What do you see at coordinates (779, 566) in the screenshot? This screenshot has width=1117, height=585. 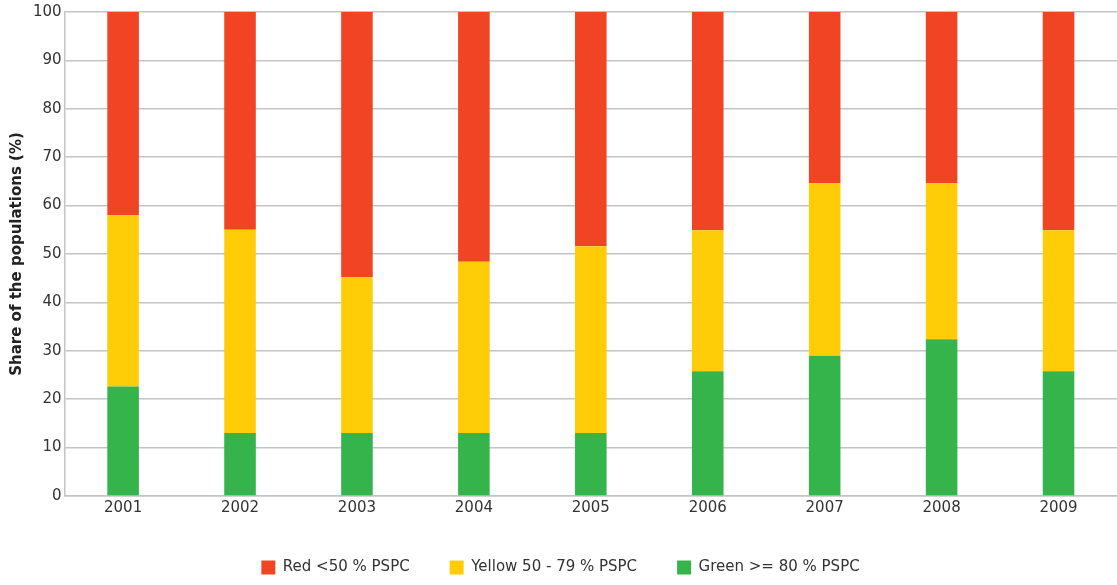 I see `legend-label: Green >= 80 % PSPC` at bounding box center [779, 566].